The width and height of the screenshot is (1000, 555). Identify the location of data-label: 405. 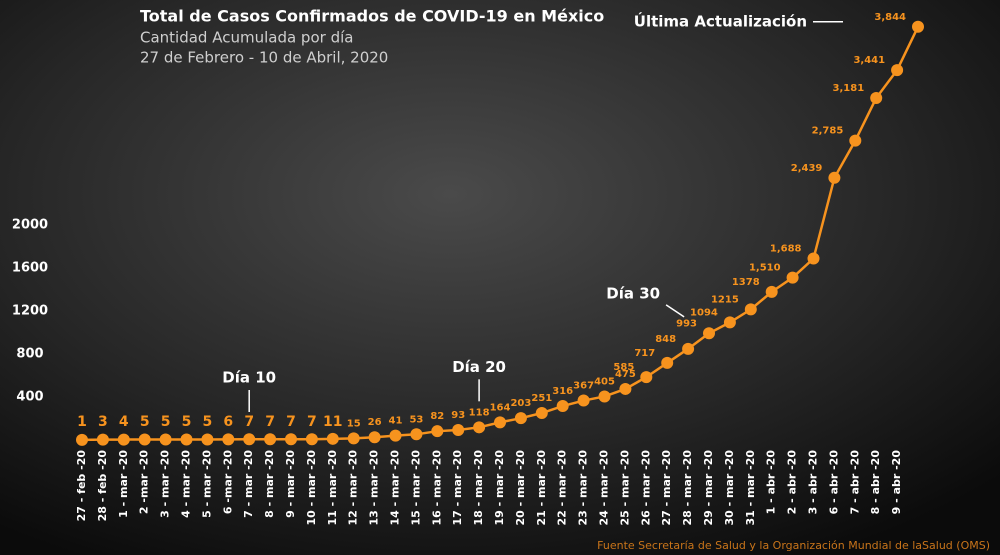
(604, 381).